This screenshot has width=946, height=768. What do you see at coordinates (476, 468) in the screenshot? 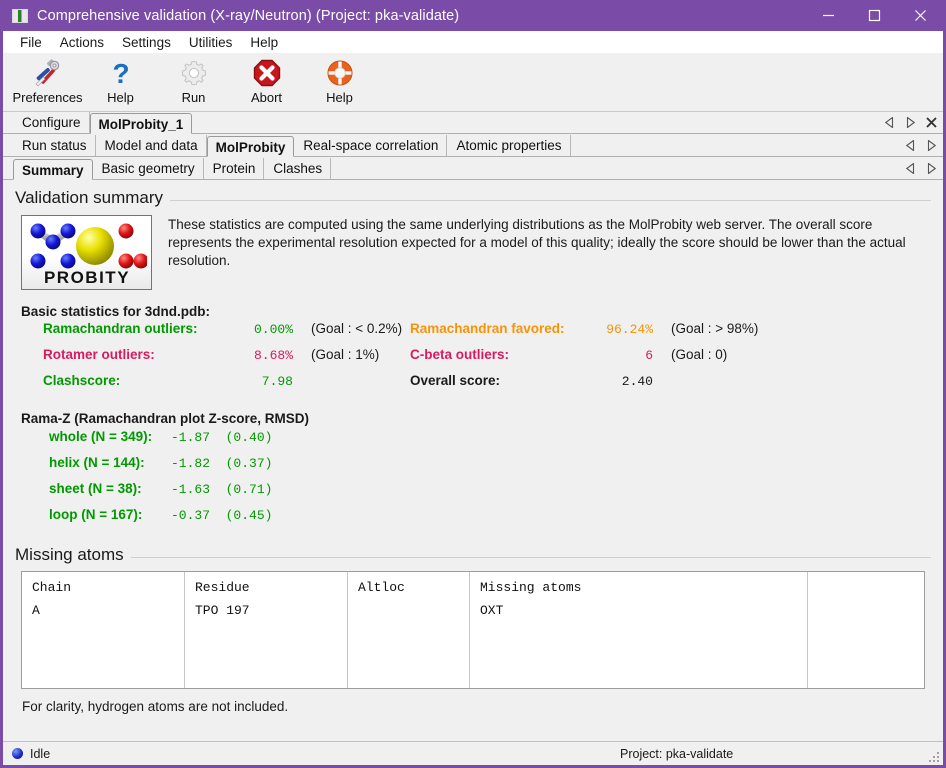
I see `rama-z-row: helix (N = 144): -1.82 (0.37)` at bounding box center [476, 468].